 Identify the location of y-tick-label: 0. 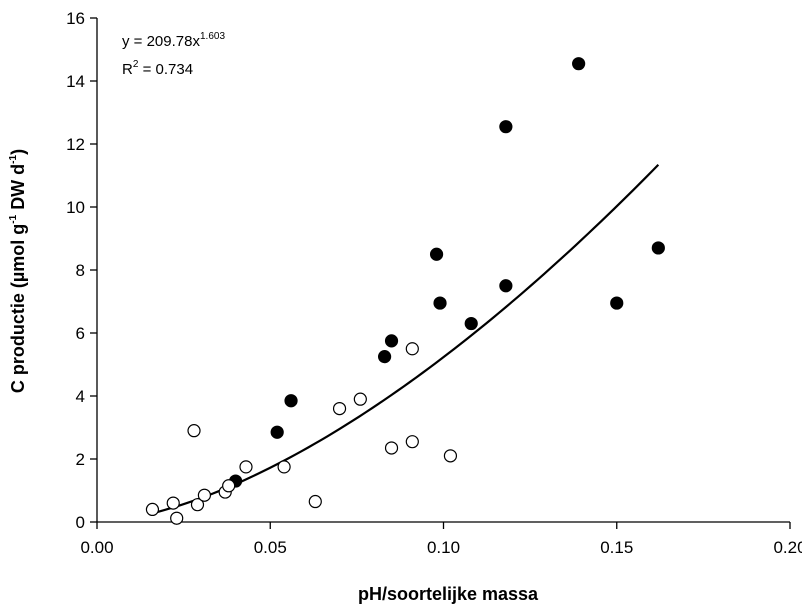
(80, 522).